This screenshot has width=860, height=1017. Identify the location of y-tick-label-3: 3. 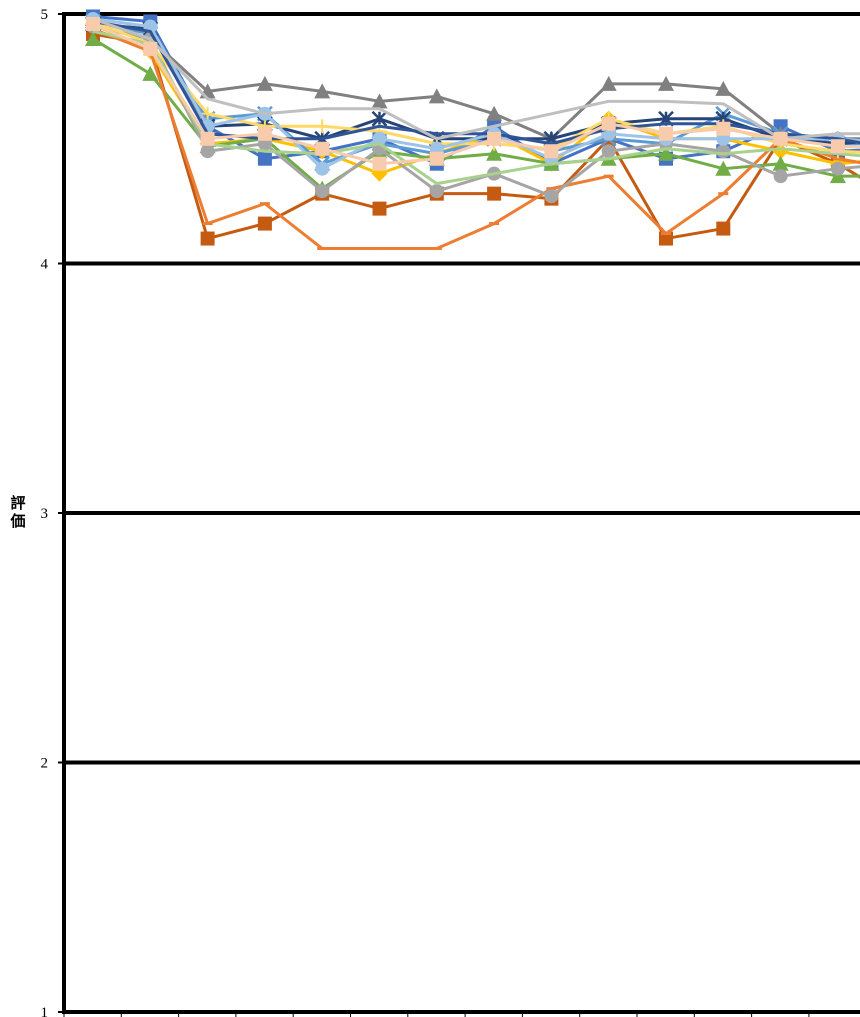
(45, 514).